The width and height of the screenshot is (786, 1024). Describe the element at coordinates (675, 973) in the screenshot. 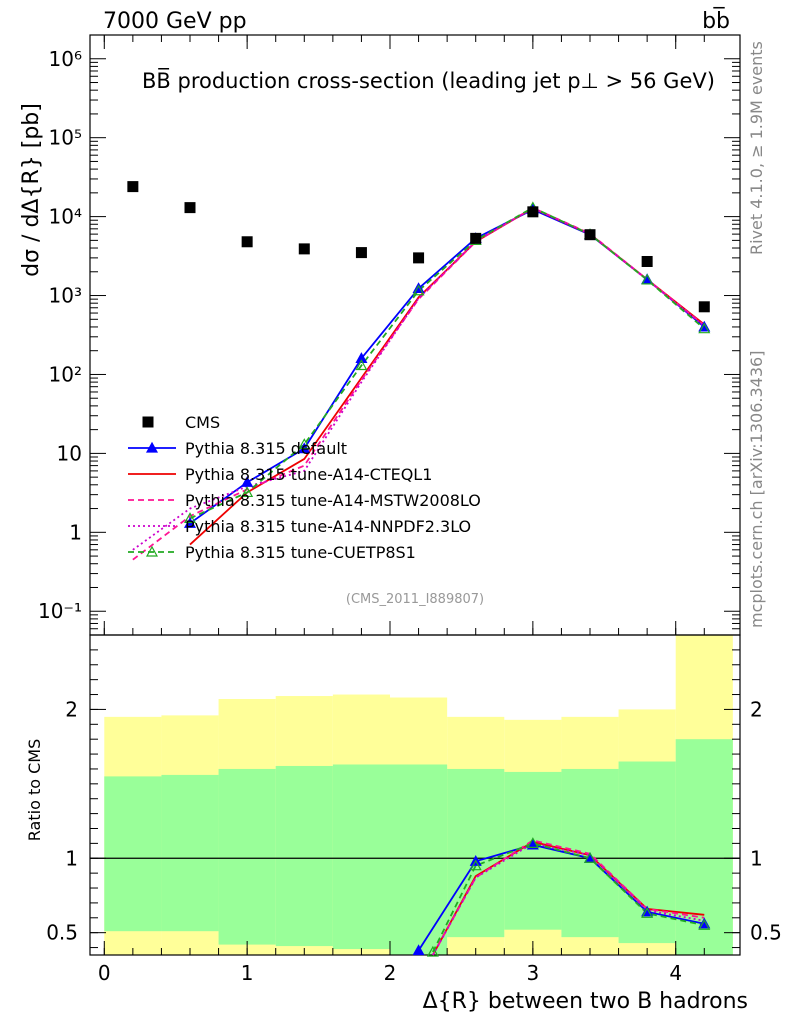

I see `x-tick-label: 4` at that location.